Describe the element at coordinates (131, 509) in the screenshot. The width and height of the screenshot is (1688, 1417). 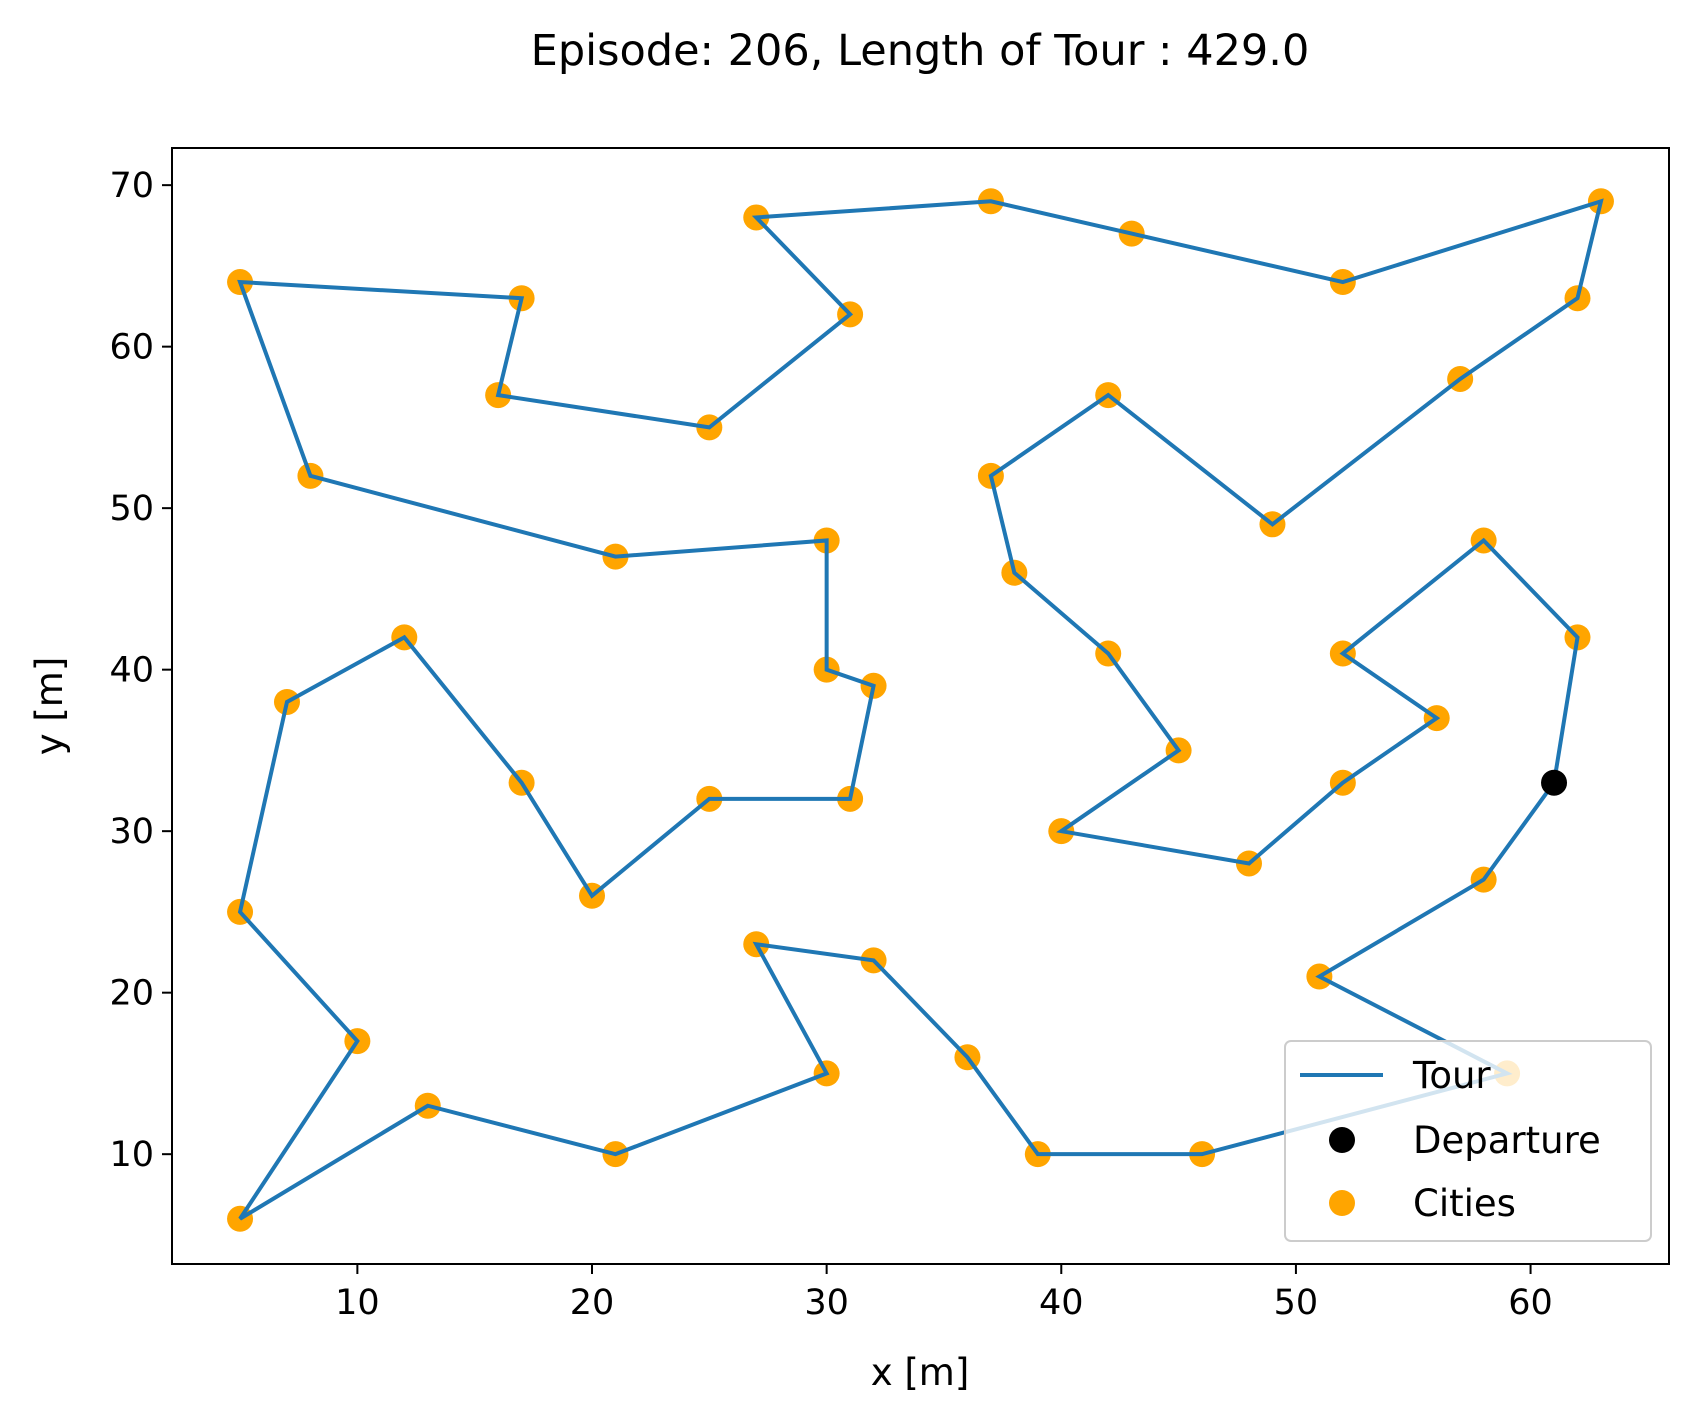
I see `y-tick-label: 50` at that location.